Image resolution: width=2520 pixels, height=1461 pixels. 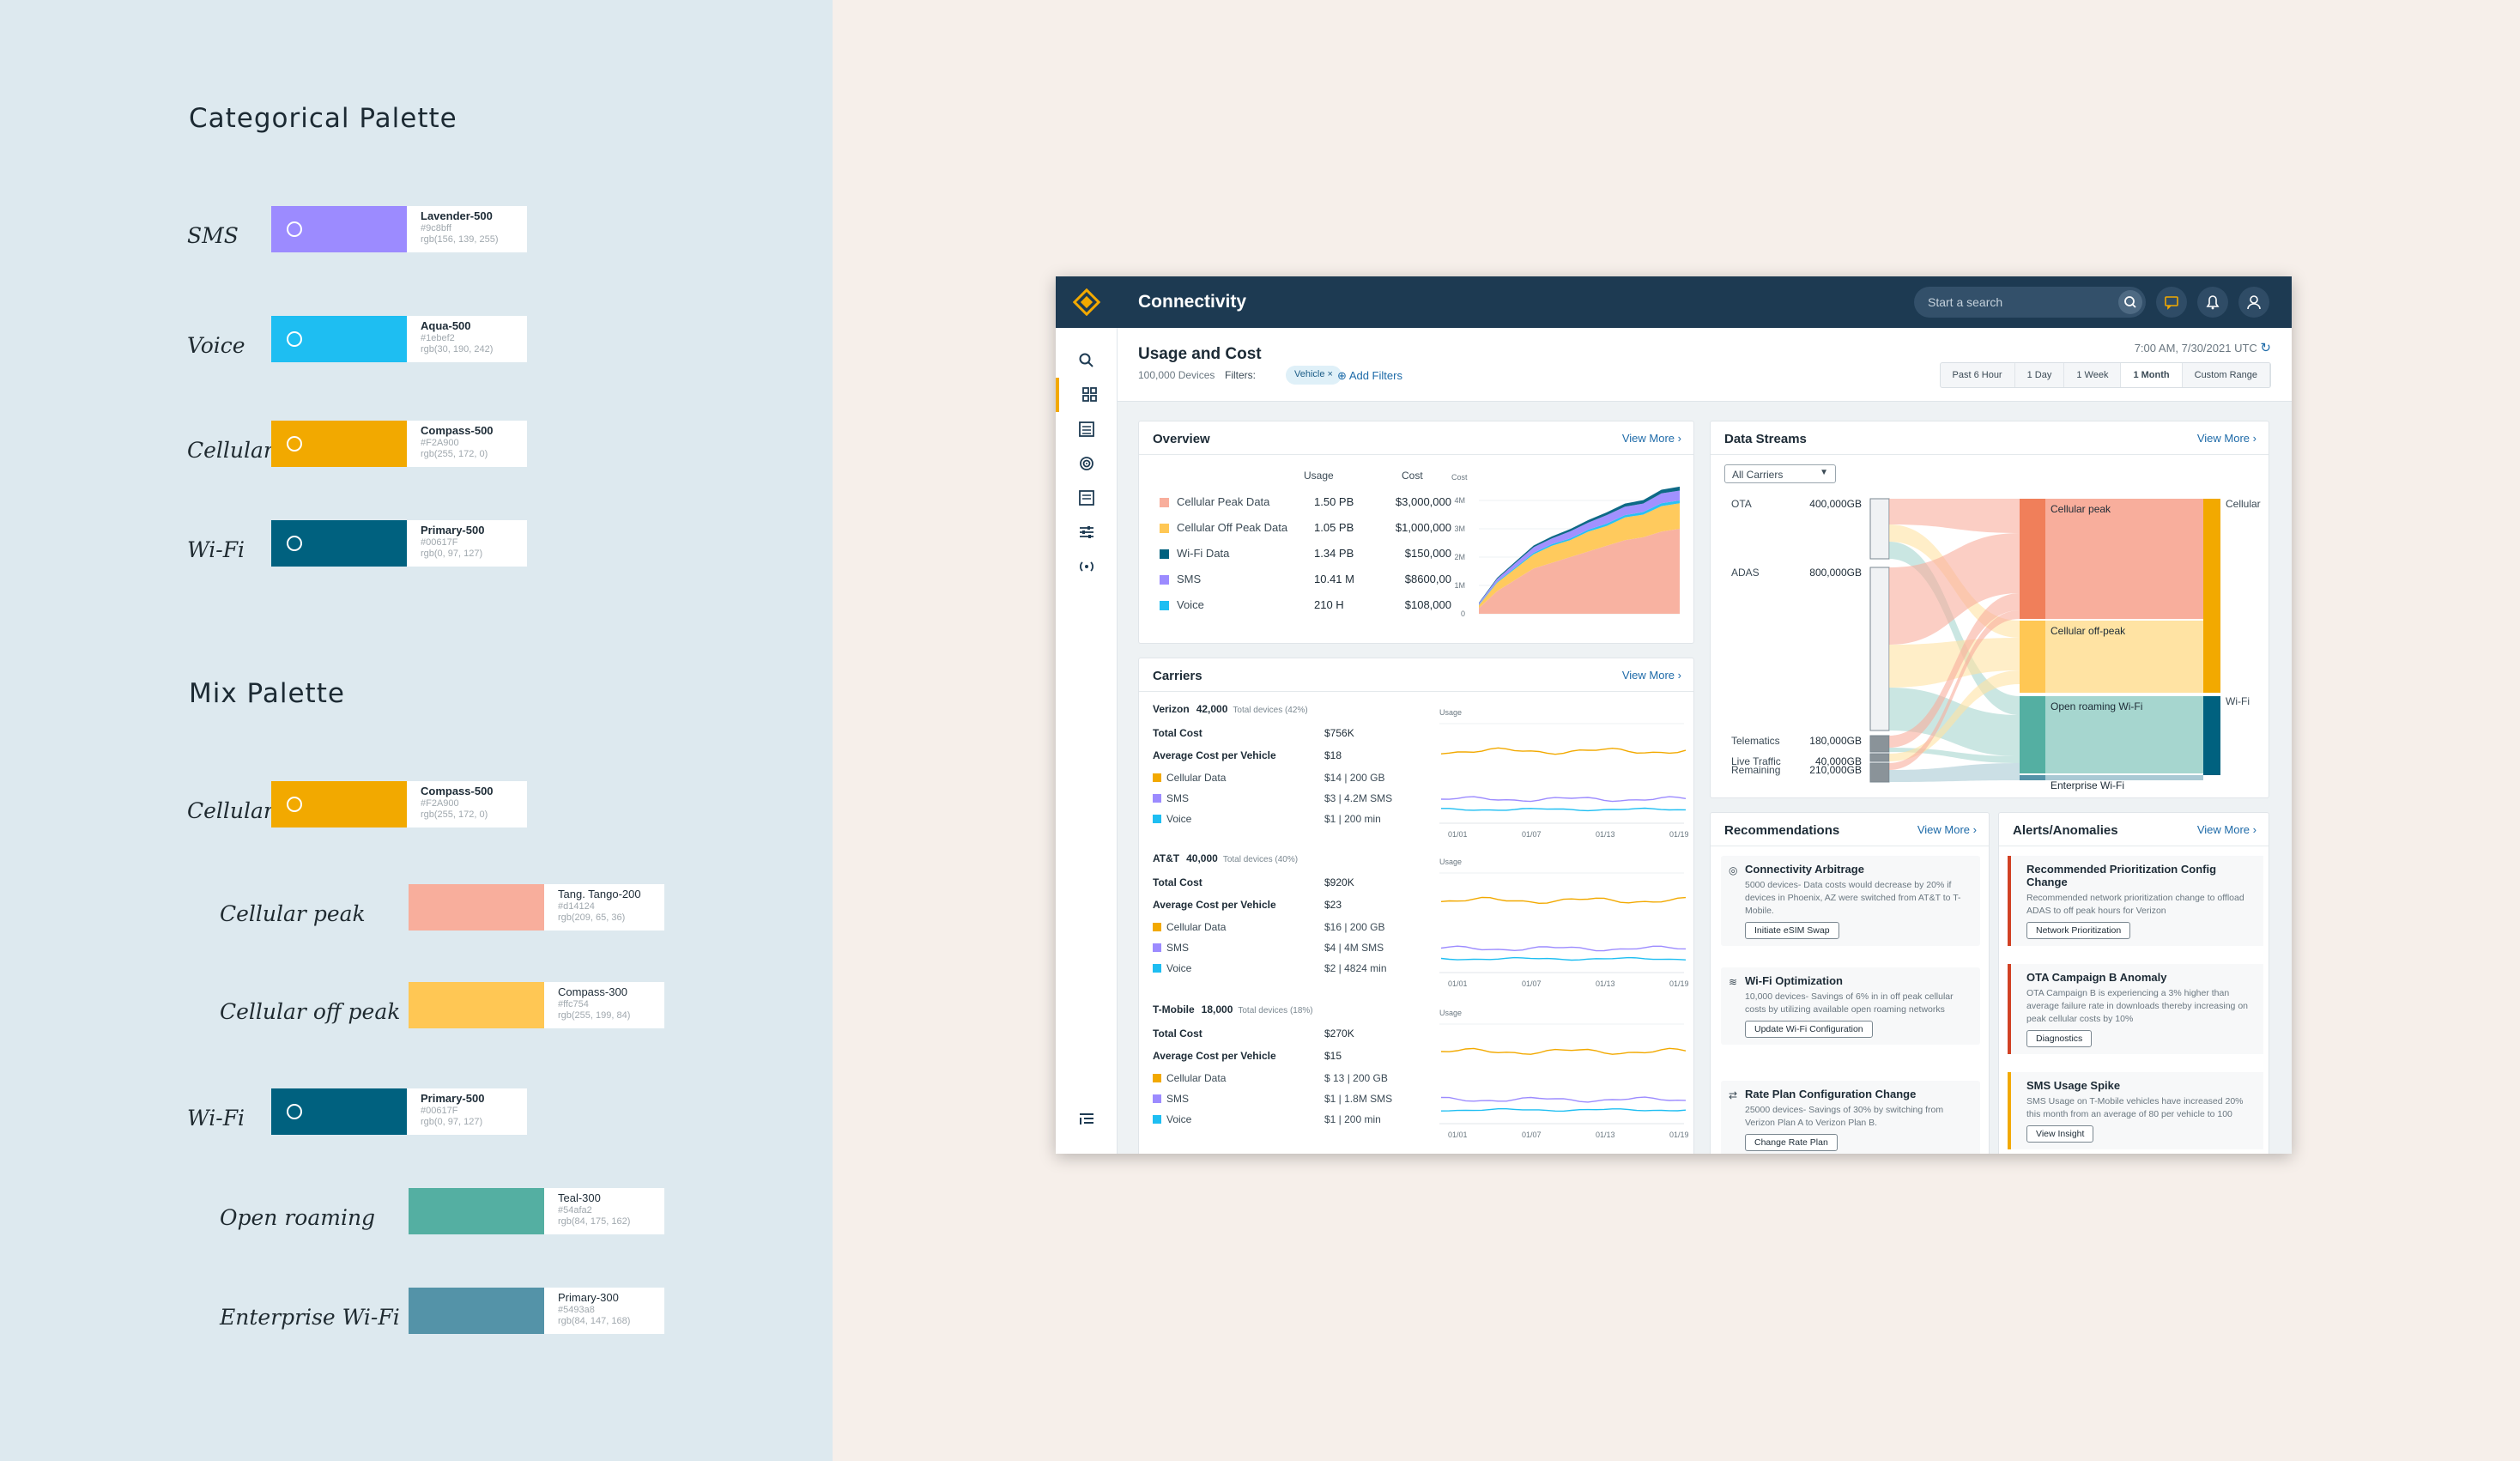 I want to click on add-filters-button: ⊕ Add Filters, so click(x=1369, y=376).